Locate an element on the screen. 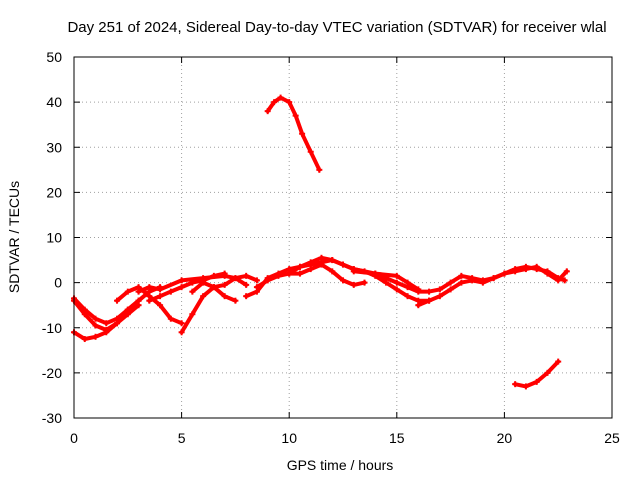  y-tick-label: -20 is located at coordinates (52, 373).